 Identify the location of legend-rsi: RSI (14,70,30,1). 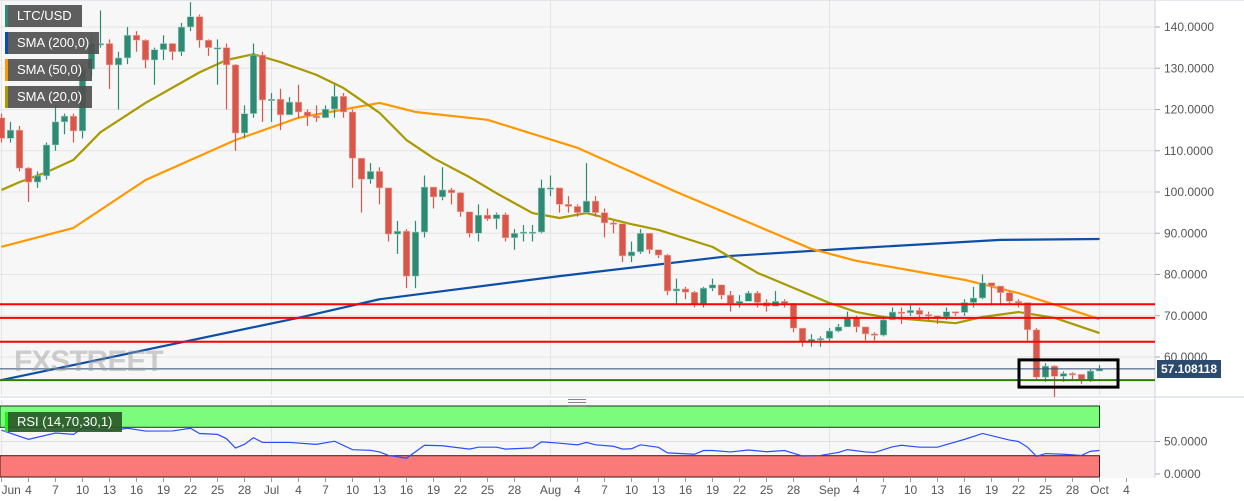
(64, 422).